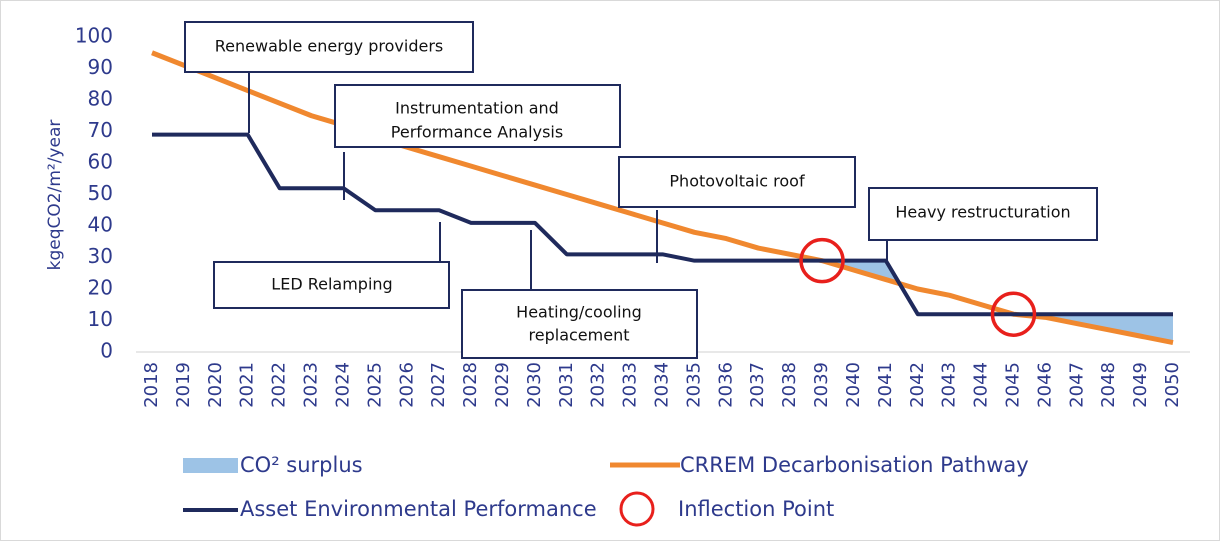  What do you see at coordinates (579, 335) in the screenshot?
I see `annotation-text: replacement` at bounding box center [579, 335].